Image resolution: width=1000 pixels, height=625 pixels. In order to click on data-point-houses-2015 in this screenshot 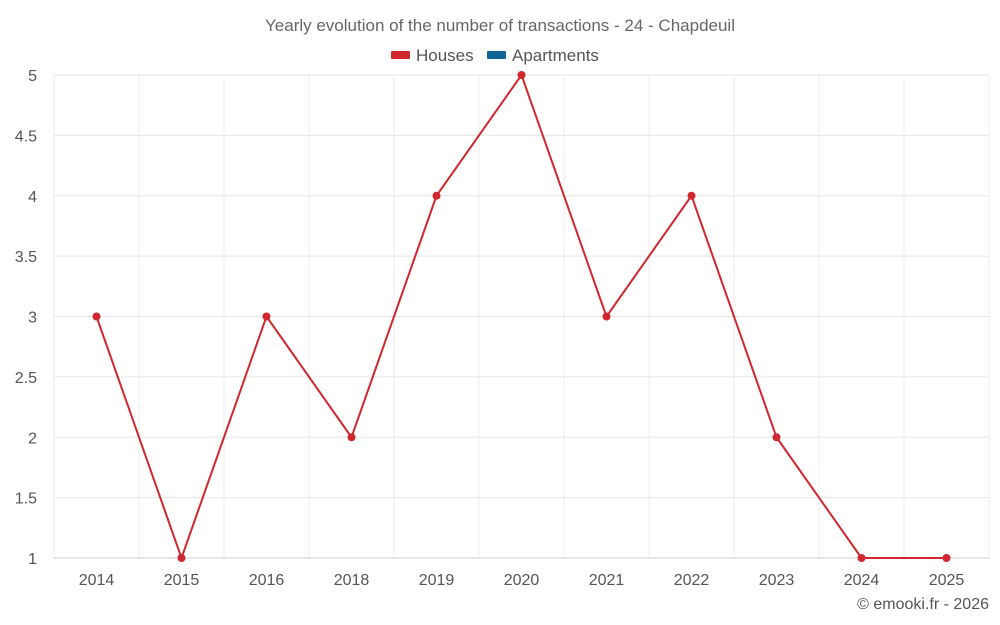, I will do `click(181, 558)`.